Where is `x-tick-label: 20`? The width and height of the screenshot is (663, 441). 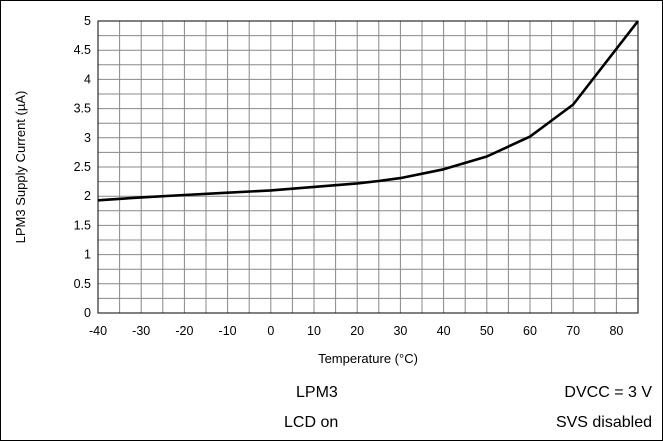 x-tick-label: 20 is located at coordinates (357, 331).